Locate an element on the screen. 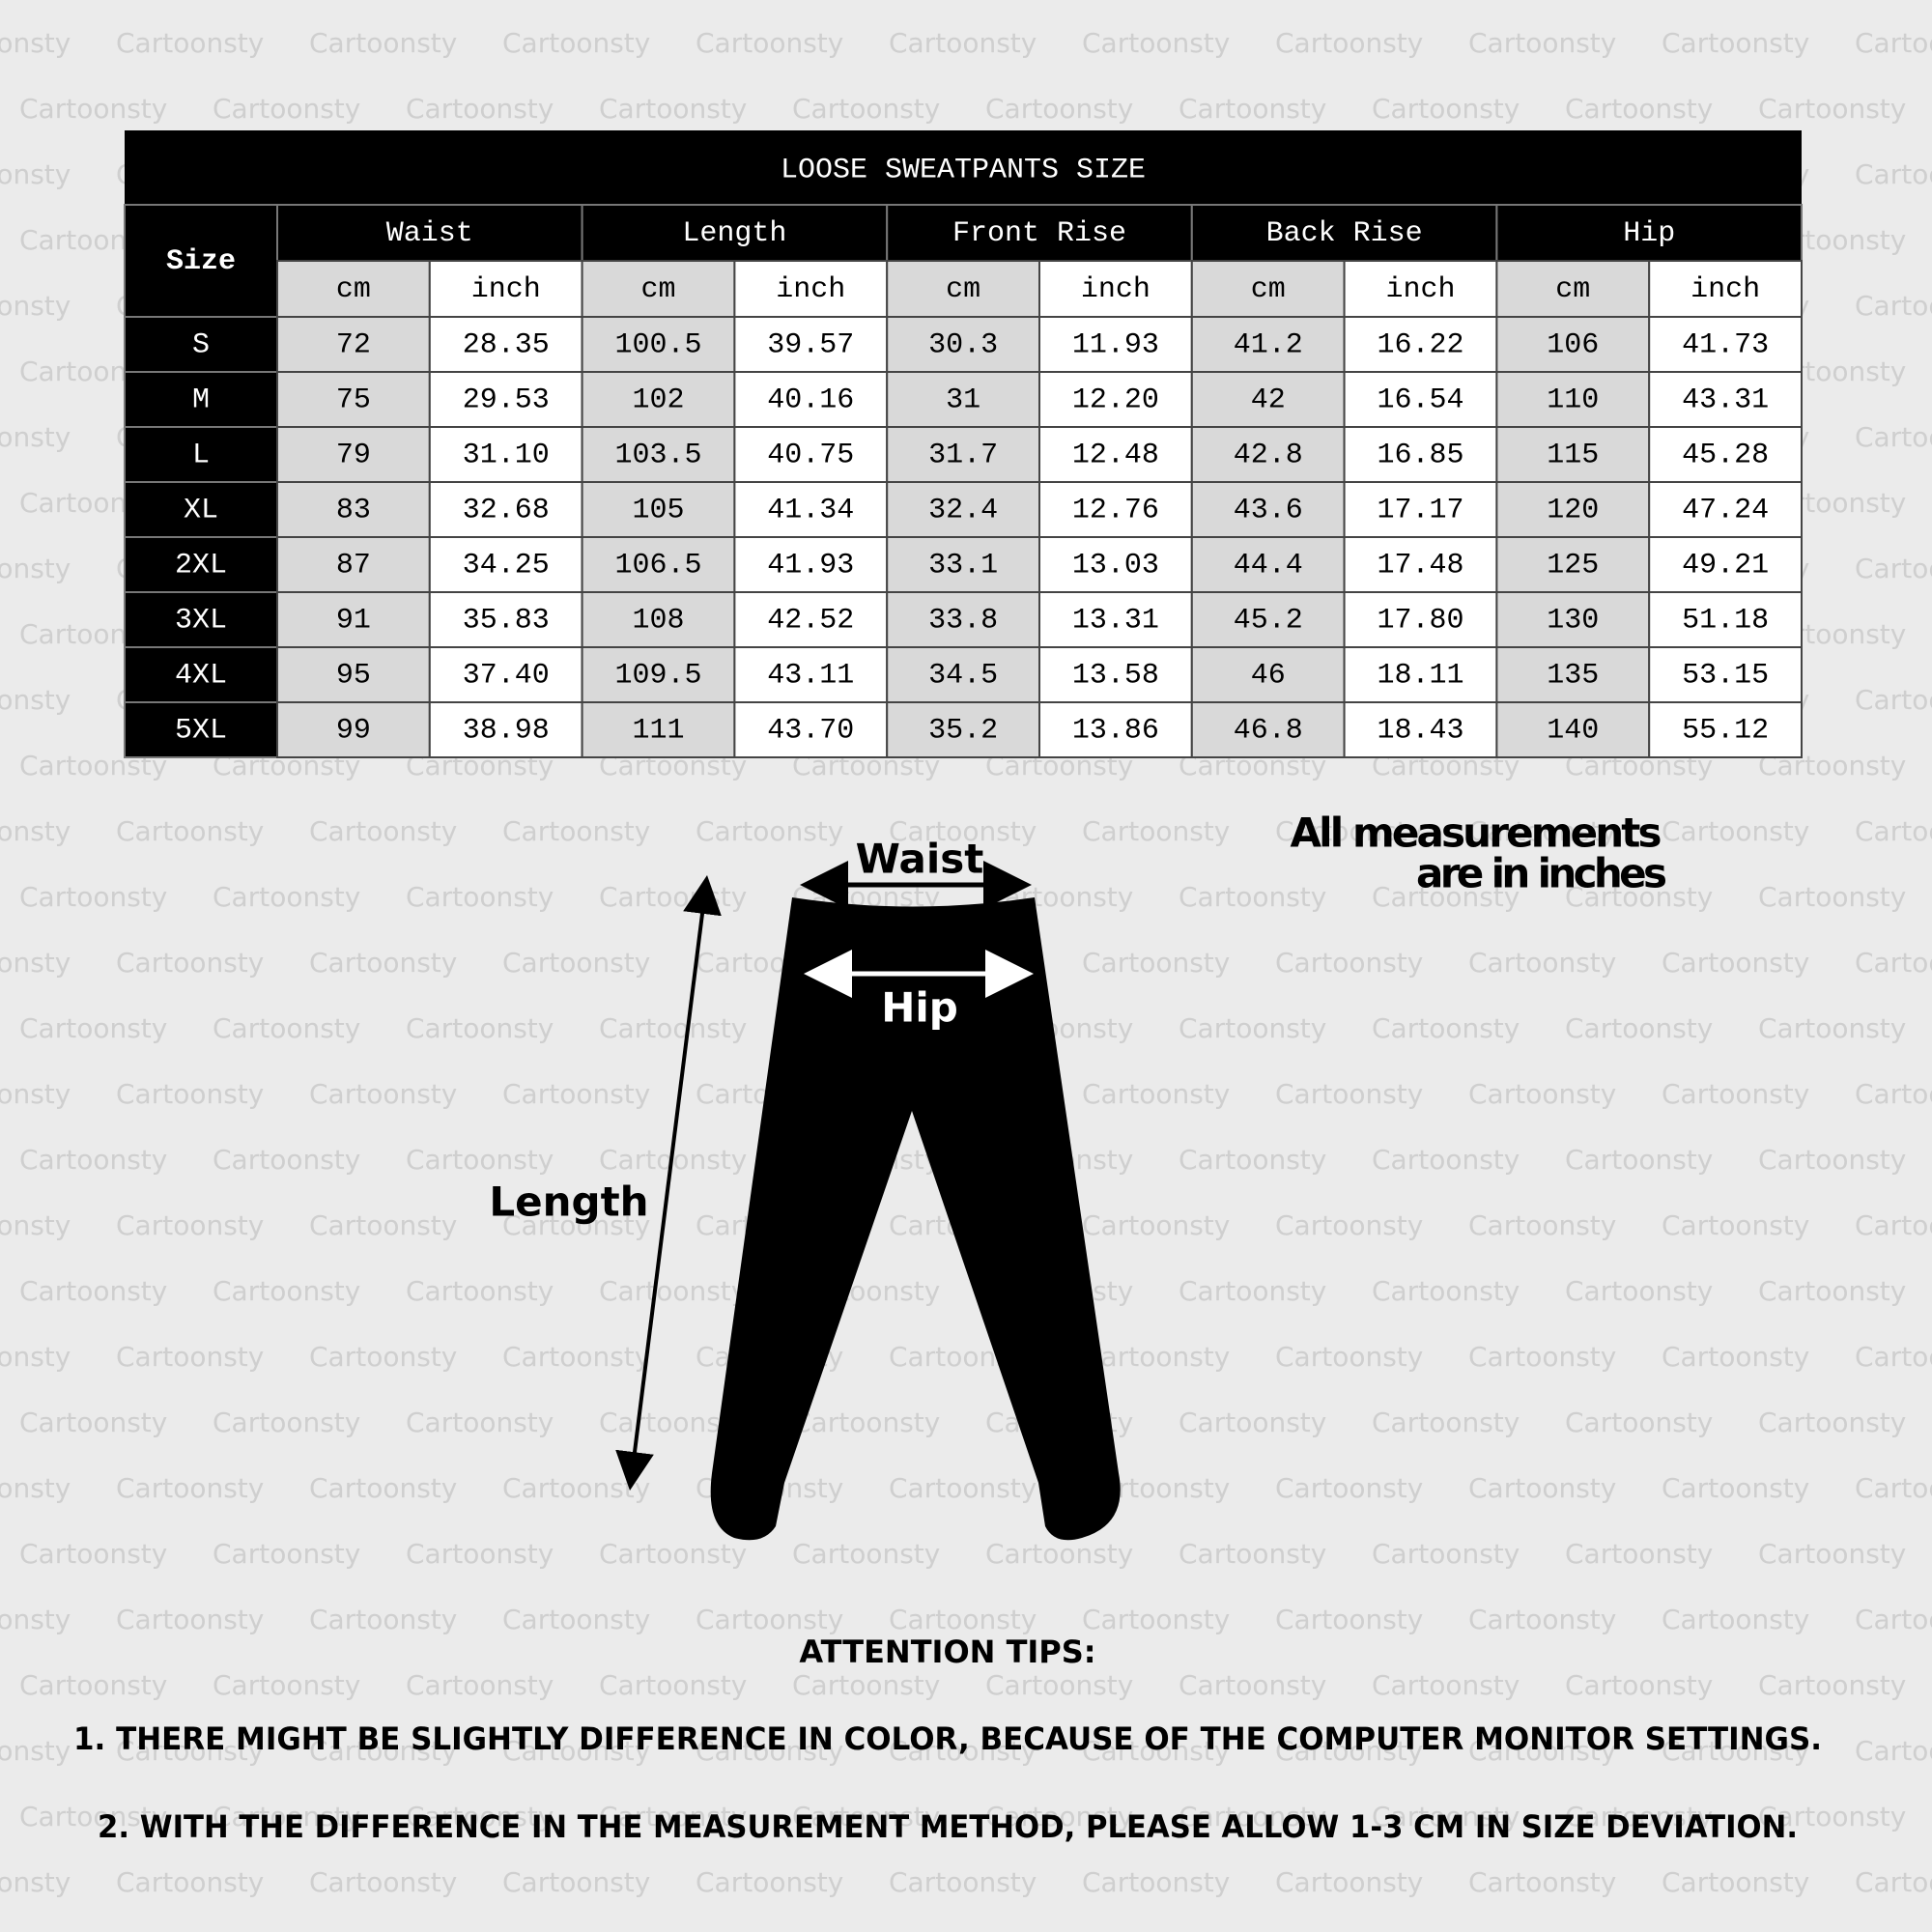 The width and height of the screenshot is (1932, 1932). value: 34.25 is located at coordinates (506, 565).